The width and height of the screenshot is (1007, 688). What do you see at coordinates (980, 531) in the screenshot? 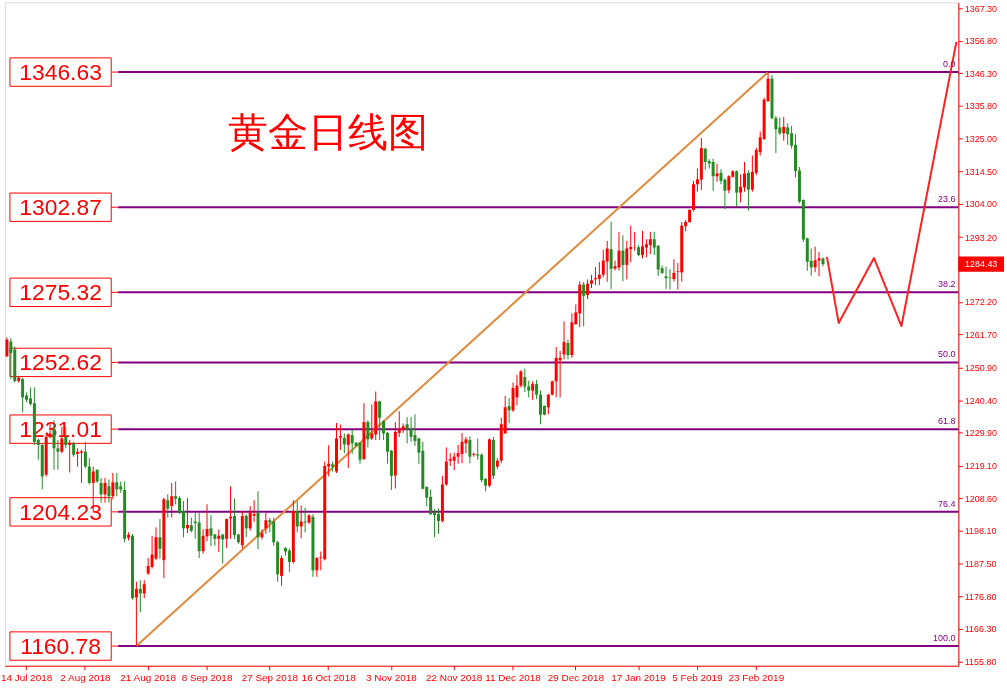
I see `y-tick-label: 1198.10` at bounding box center [980, 531].